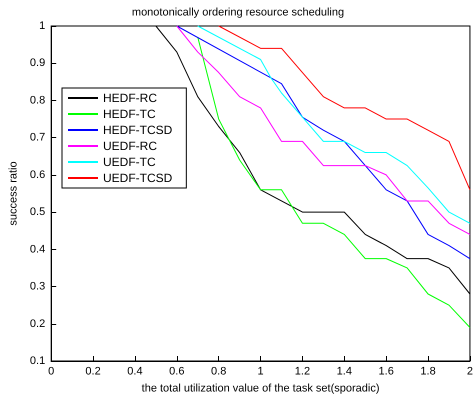  I want to click on x-axis-title: the total utilization value of the task set(sporadic), so click(261, 388).